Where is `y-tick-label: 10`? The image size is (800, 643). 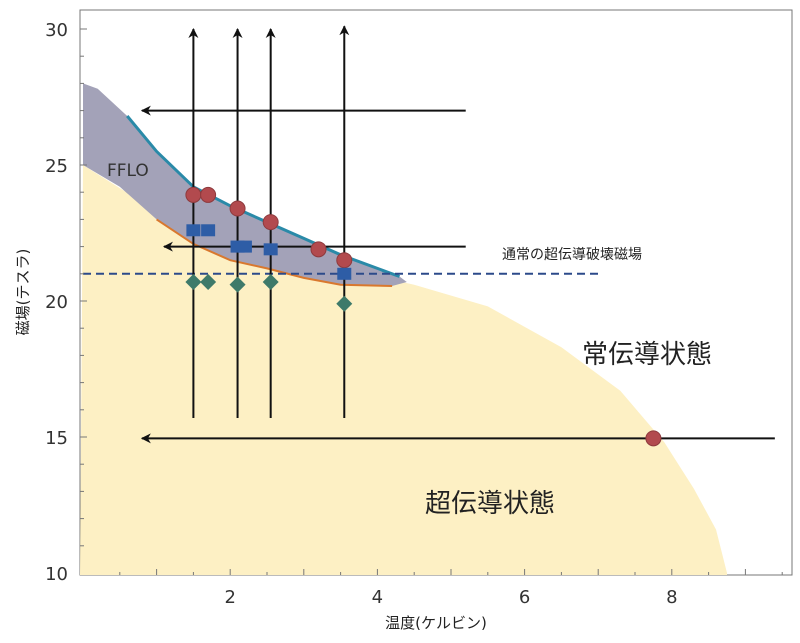 y-tick-label: 10 is located at coordinates (56, 574).